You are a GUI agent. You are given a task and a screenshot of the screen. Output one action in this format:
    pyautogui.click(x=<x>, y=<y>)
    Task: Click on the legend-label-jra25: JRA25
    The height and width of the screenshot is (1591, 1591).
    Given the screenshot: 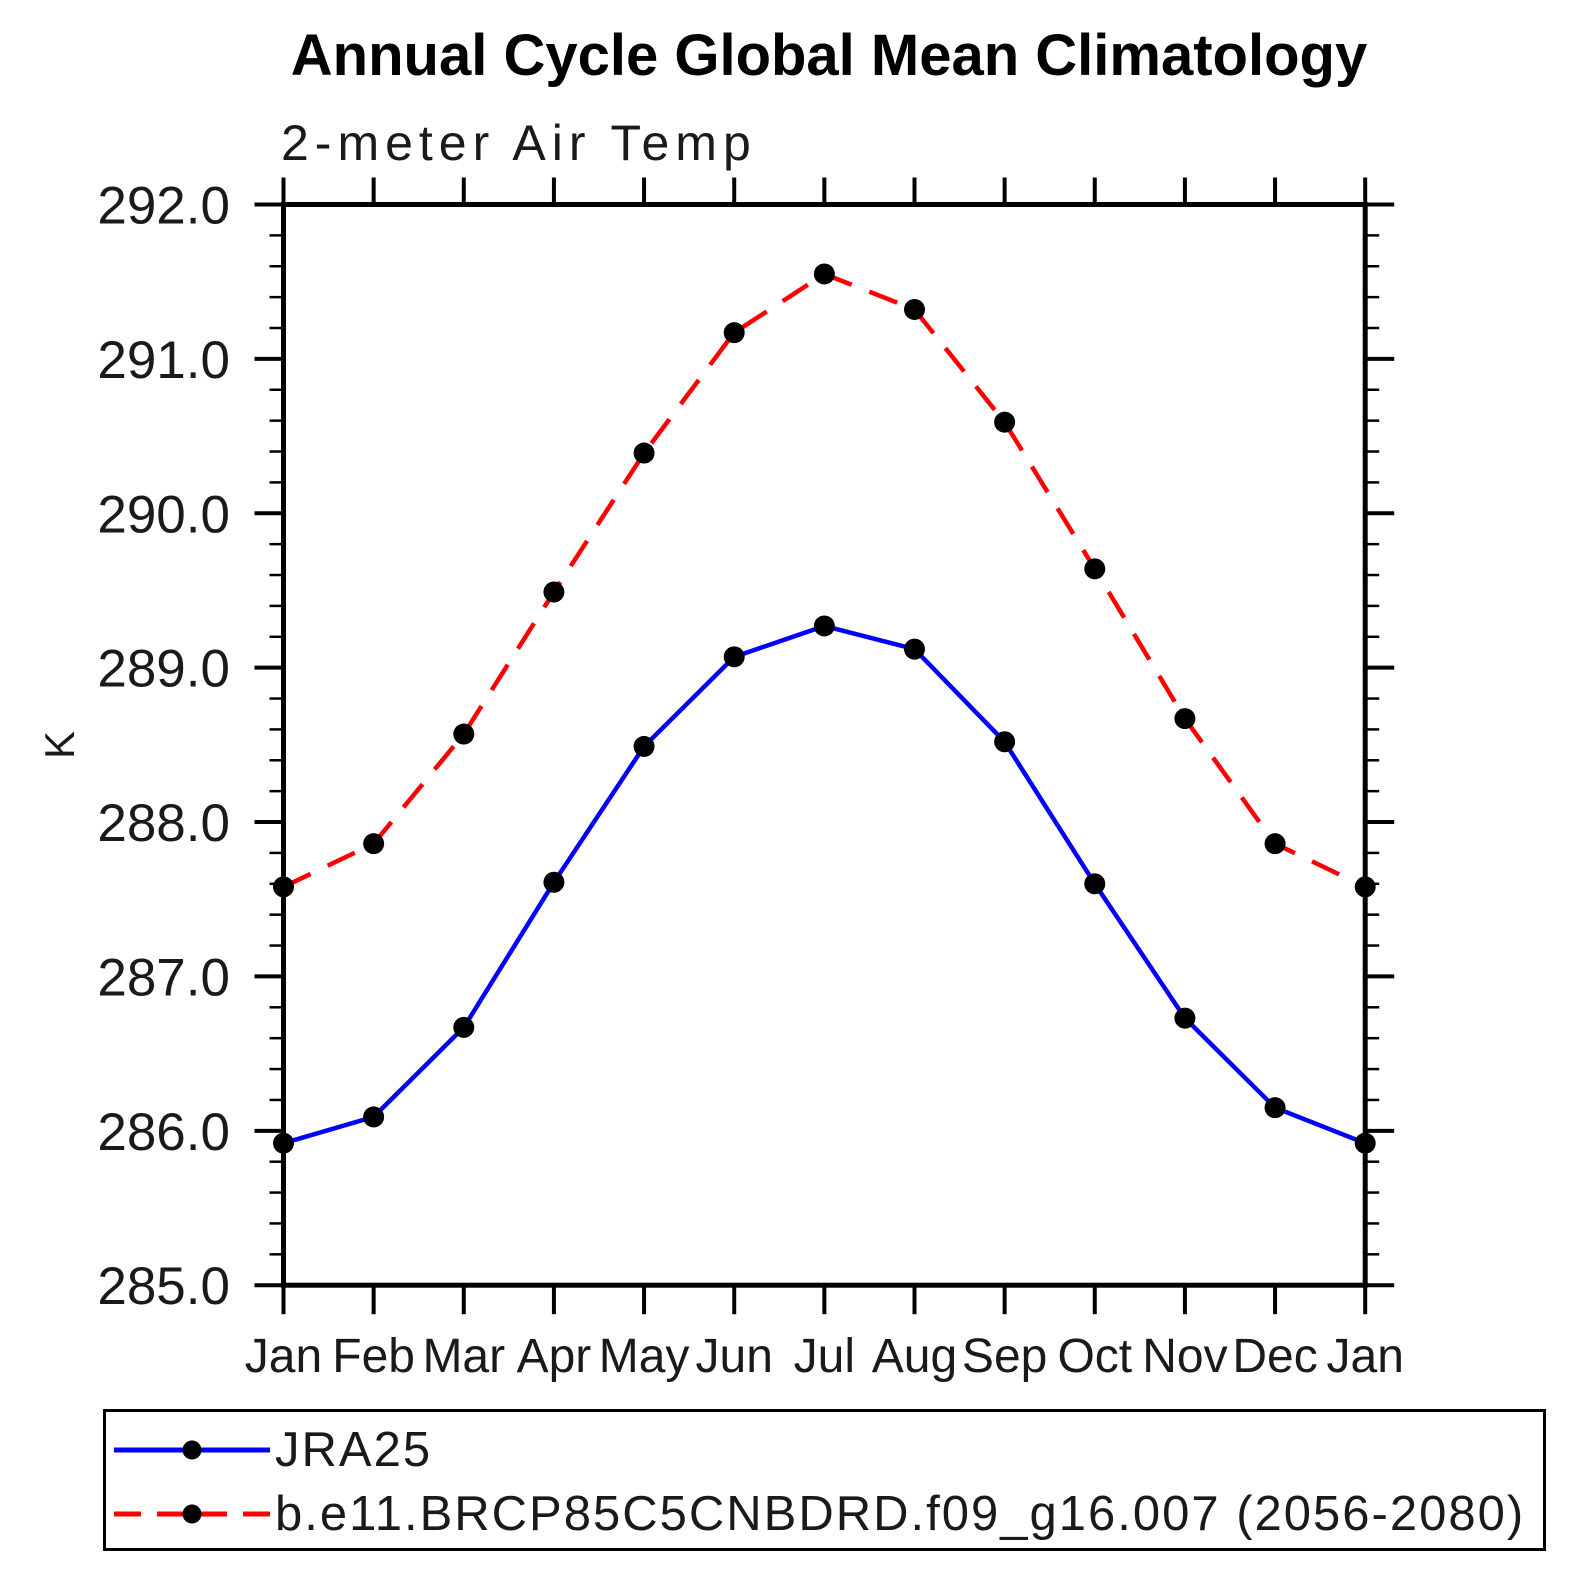 What is the action you would take?
    pyautogui.click(x=354, y=1450)
    